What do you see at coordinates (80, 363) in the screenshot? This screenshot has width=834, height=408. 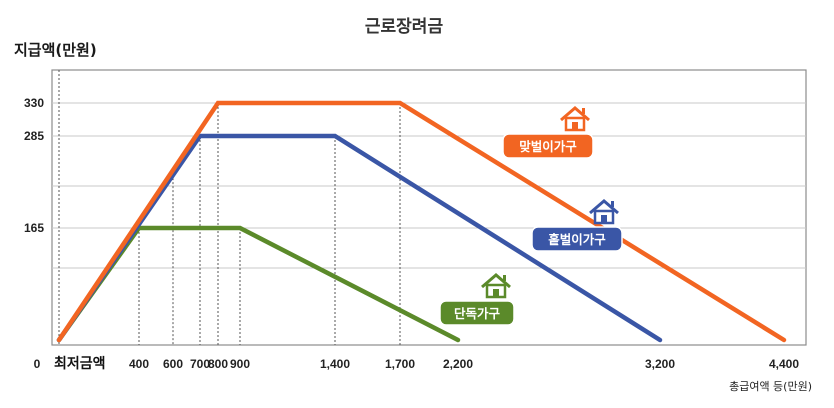 I see `min-amount-label: 최저금액` at bounding box center [80, 363].